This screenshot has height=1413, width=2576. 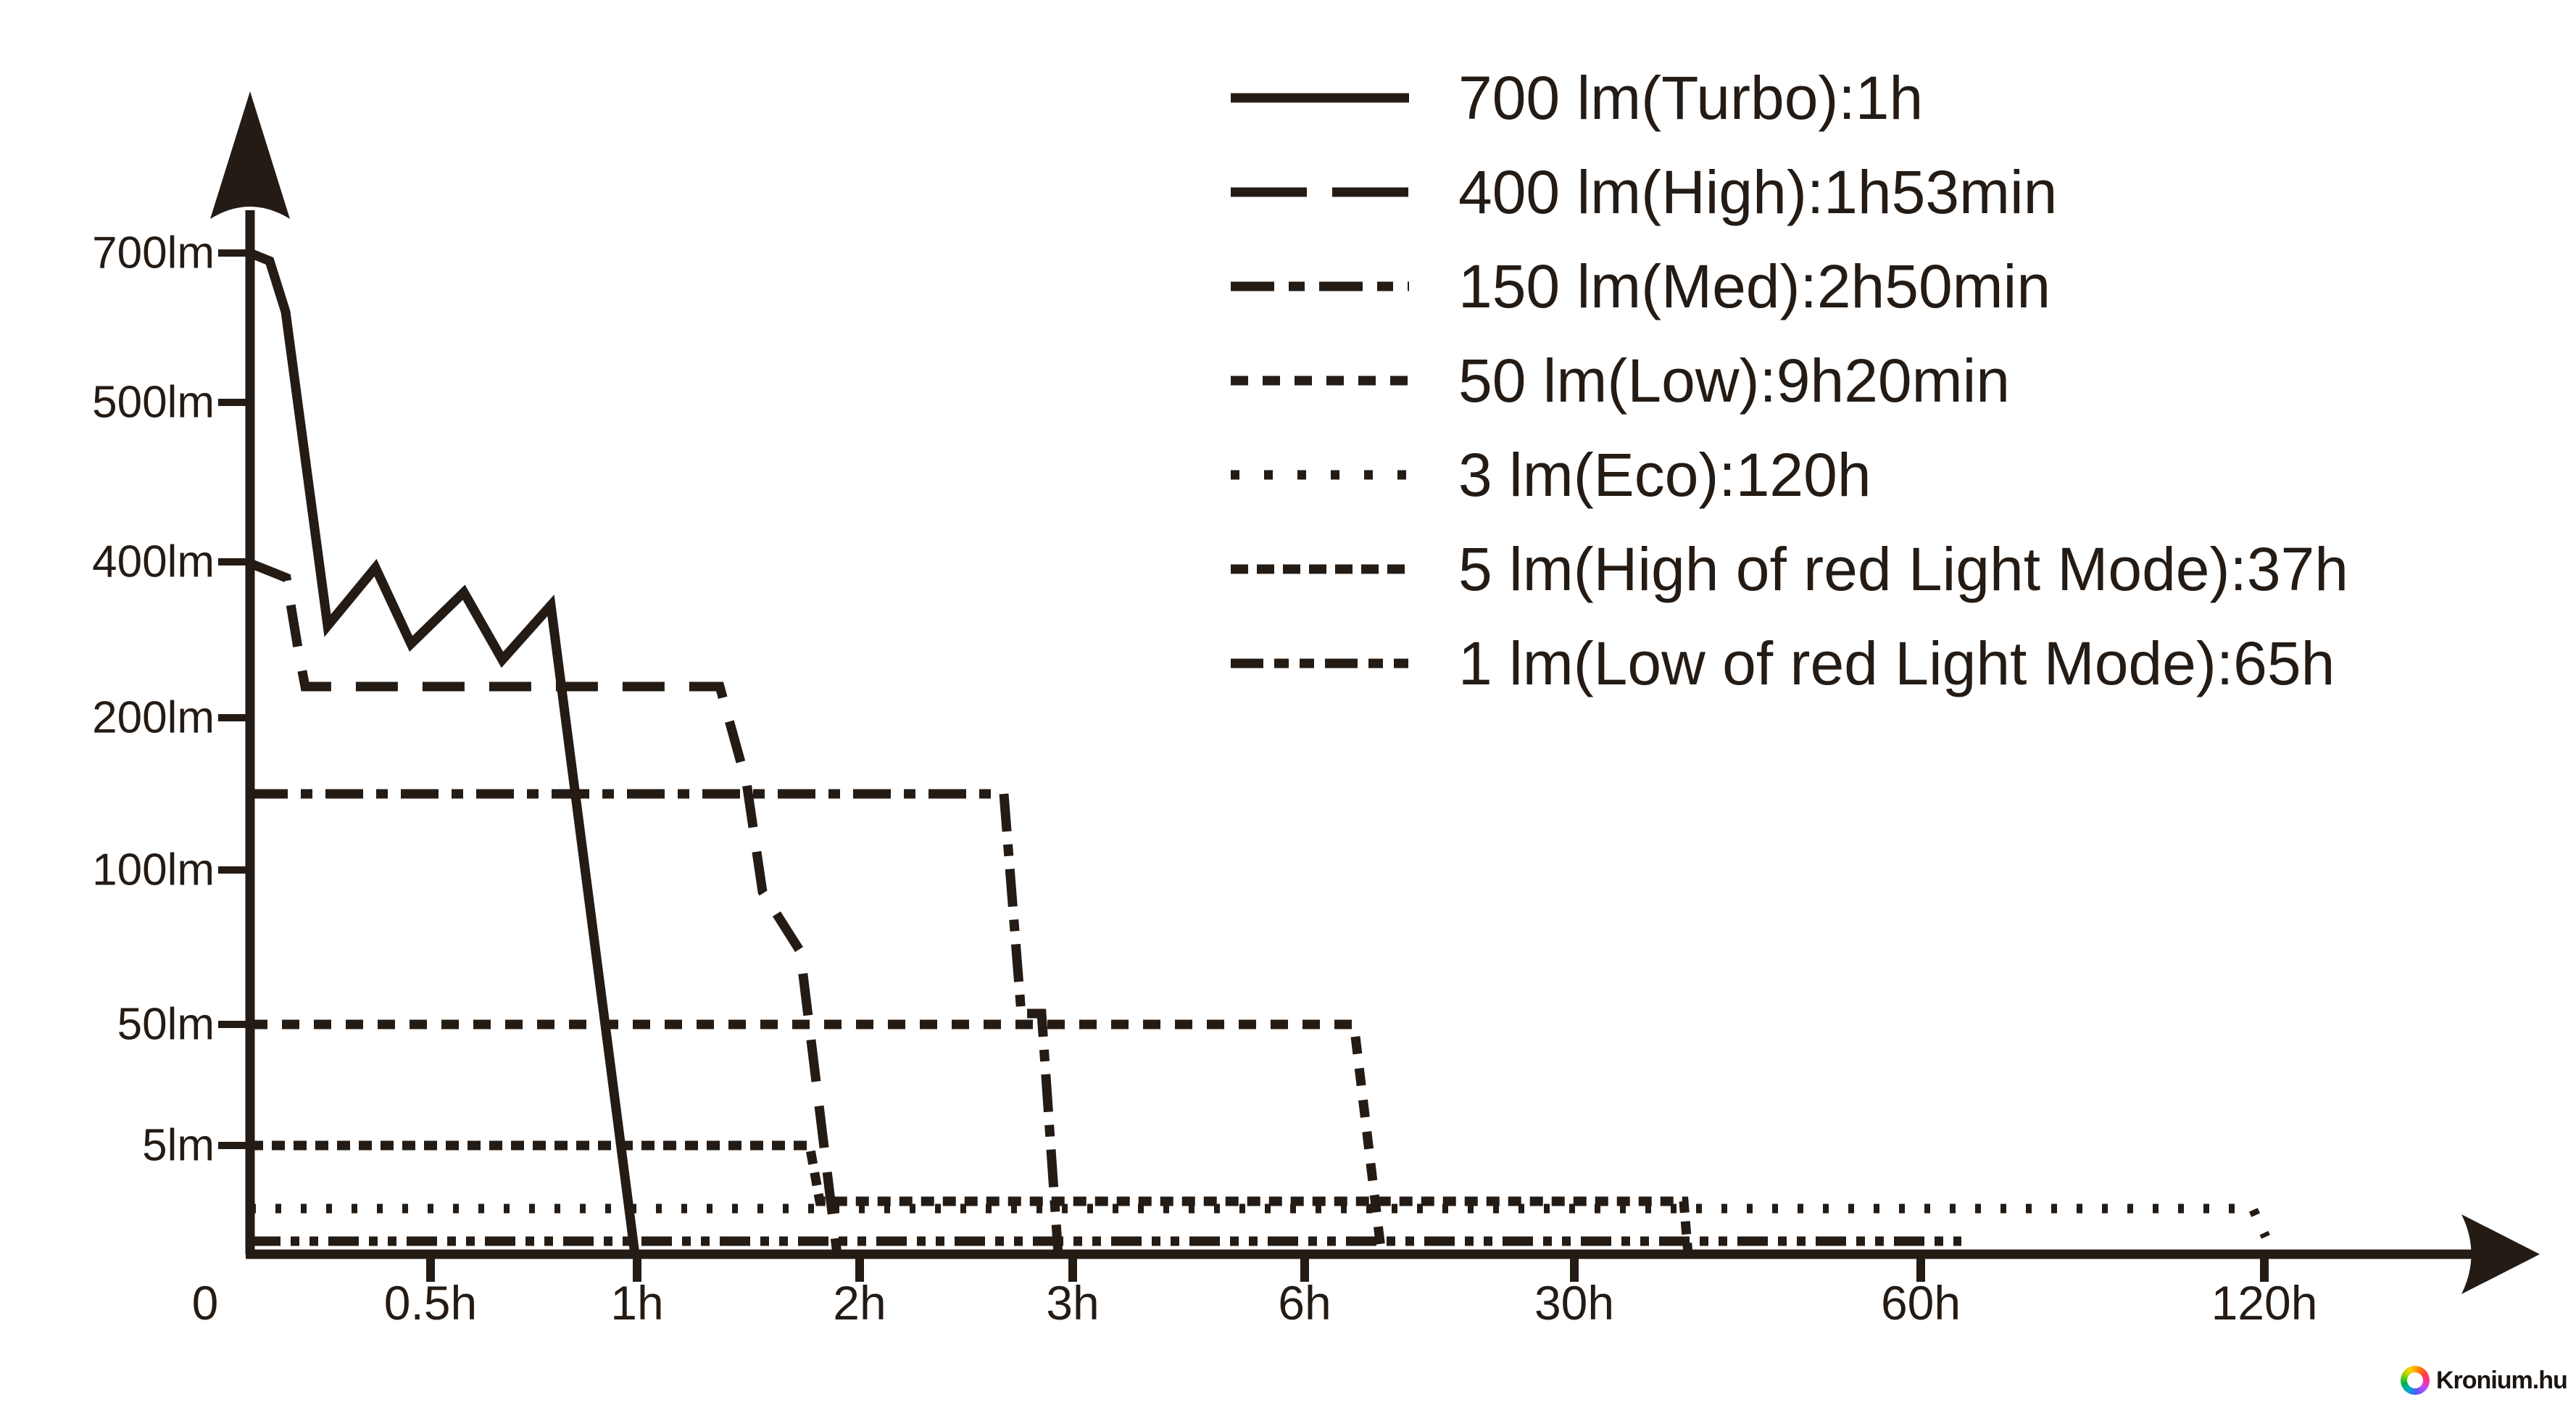 I want to click on legend-label: 50 lm(Low):9h20min, so click(x=1734, y=381).